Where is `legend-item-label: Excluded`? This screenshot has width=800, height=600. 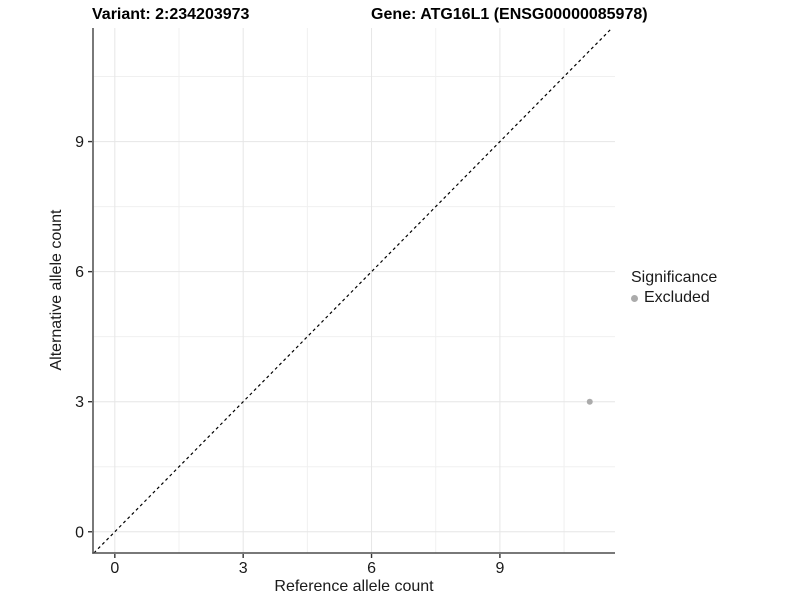 legend-item-label: Excluded is located at coordinates (677, 297).